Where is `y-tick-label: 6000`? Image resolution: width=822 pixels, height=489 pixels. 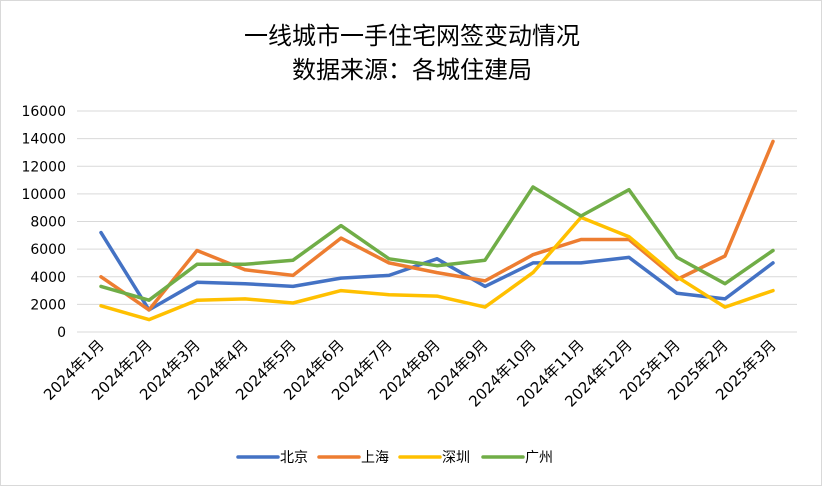 y-tick-label: 6000 is located at coordinates (48, 250).